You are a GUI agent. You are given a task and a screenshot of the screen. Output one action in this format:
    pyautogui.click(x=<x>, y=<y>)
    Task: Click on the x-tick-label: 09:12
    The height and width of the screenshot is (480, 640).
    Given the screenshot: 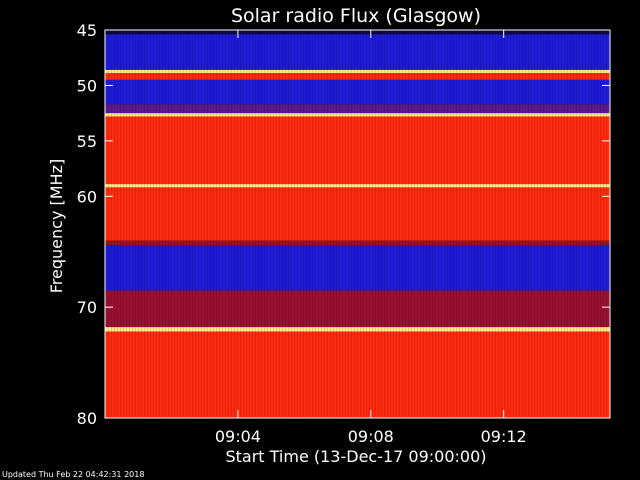 What is the action you would take?
    pyautogui.click(x=504, y=436)
    